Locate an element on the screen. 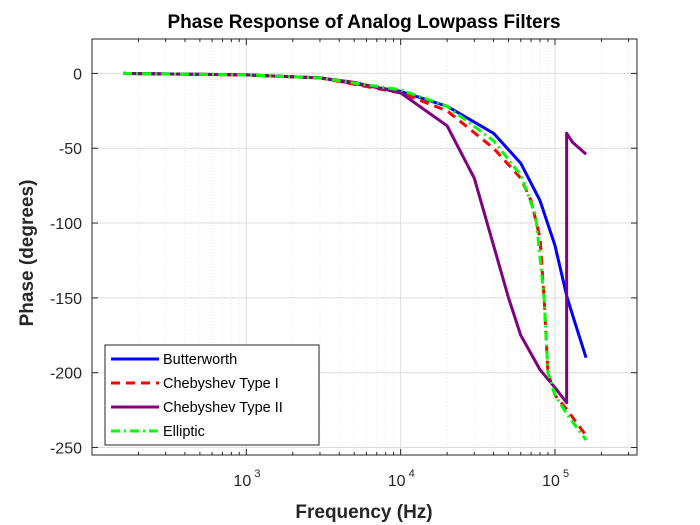 The width and height of the screenshot is (700, 525). y-axis-label: Phase (degrees) is located at coordinates (27, 253).